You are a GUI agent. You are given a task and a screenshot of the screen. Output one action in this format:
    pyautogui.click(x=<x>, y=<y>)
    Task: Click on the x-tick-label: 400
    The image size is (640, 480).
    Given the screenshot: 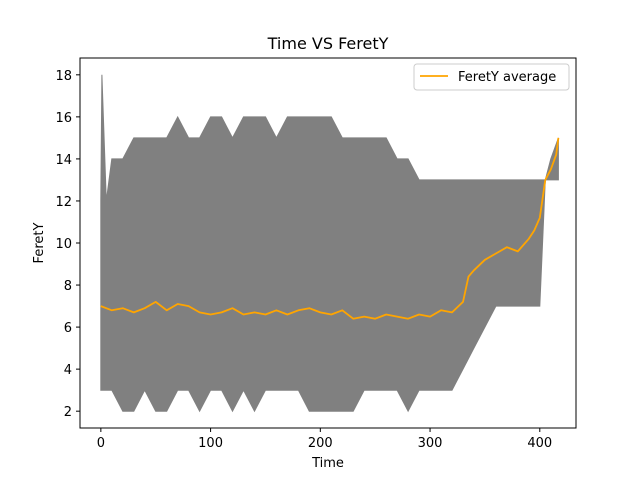 What is the action you would take?
    pyautogui.click(x=539, y=443)
    